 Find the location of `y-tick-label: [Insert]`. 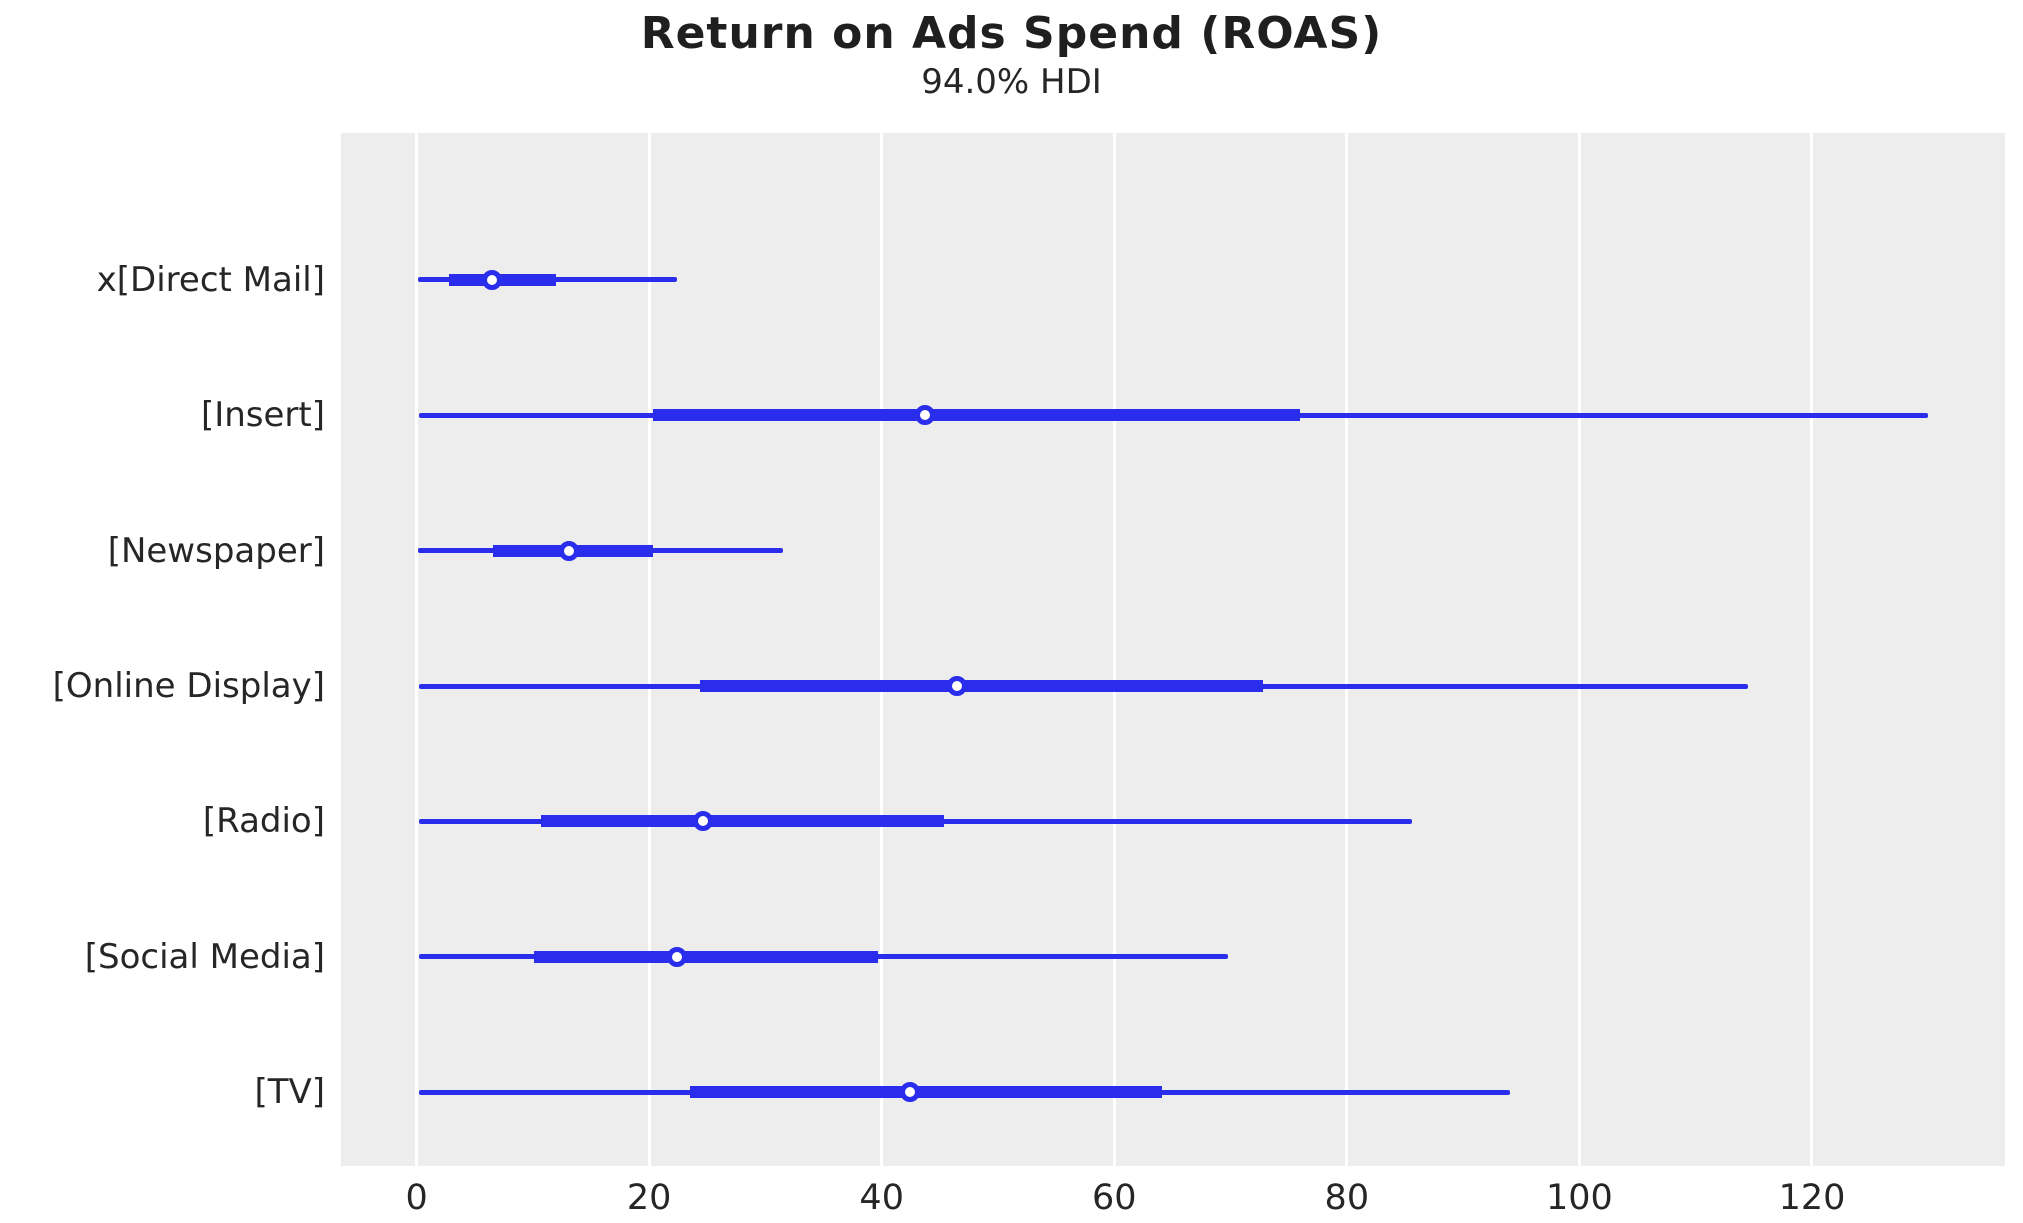

y-tick-label: [Insert] is located at coordinates (262, 415).